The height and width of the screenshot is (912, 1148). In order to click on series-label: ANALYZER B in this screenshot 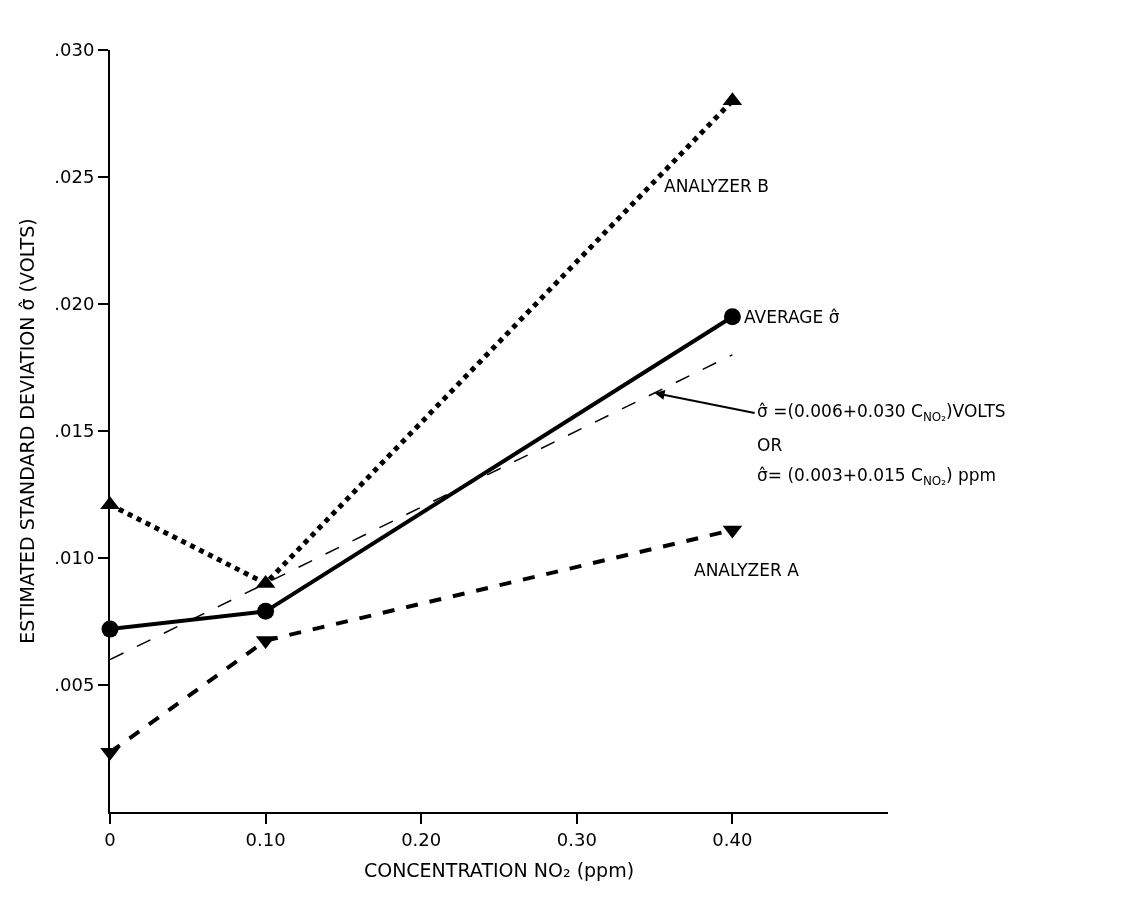, I will do `click(716, 186)`.